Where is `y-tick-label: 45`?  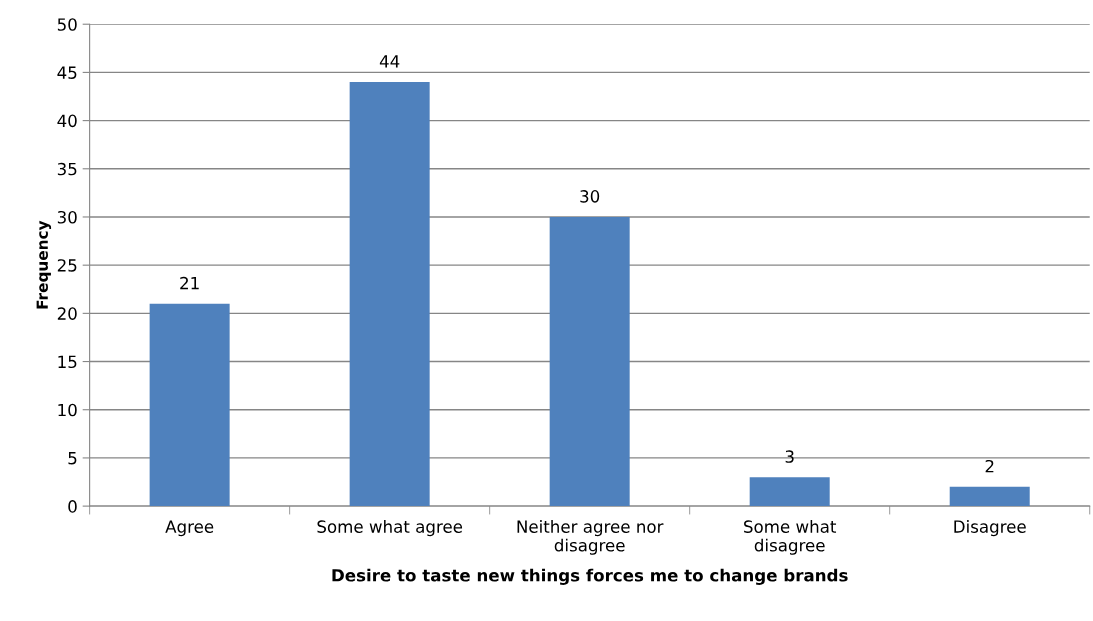
y-tick-label: 45 is located at coordinates (67, 72).